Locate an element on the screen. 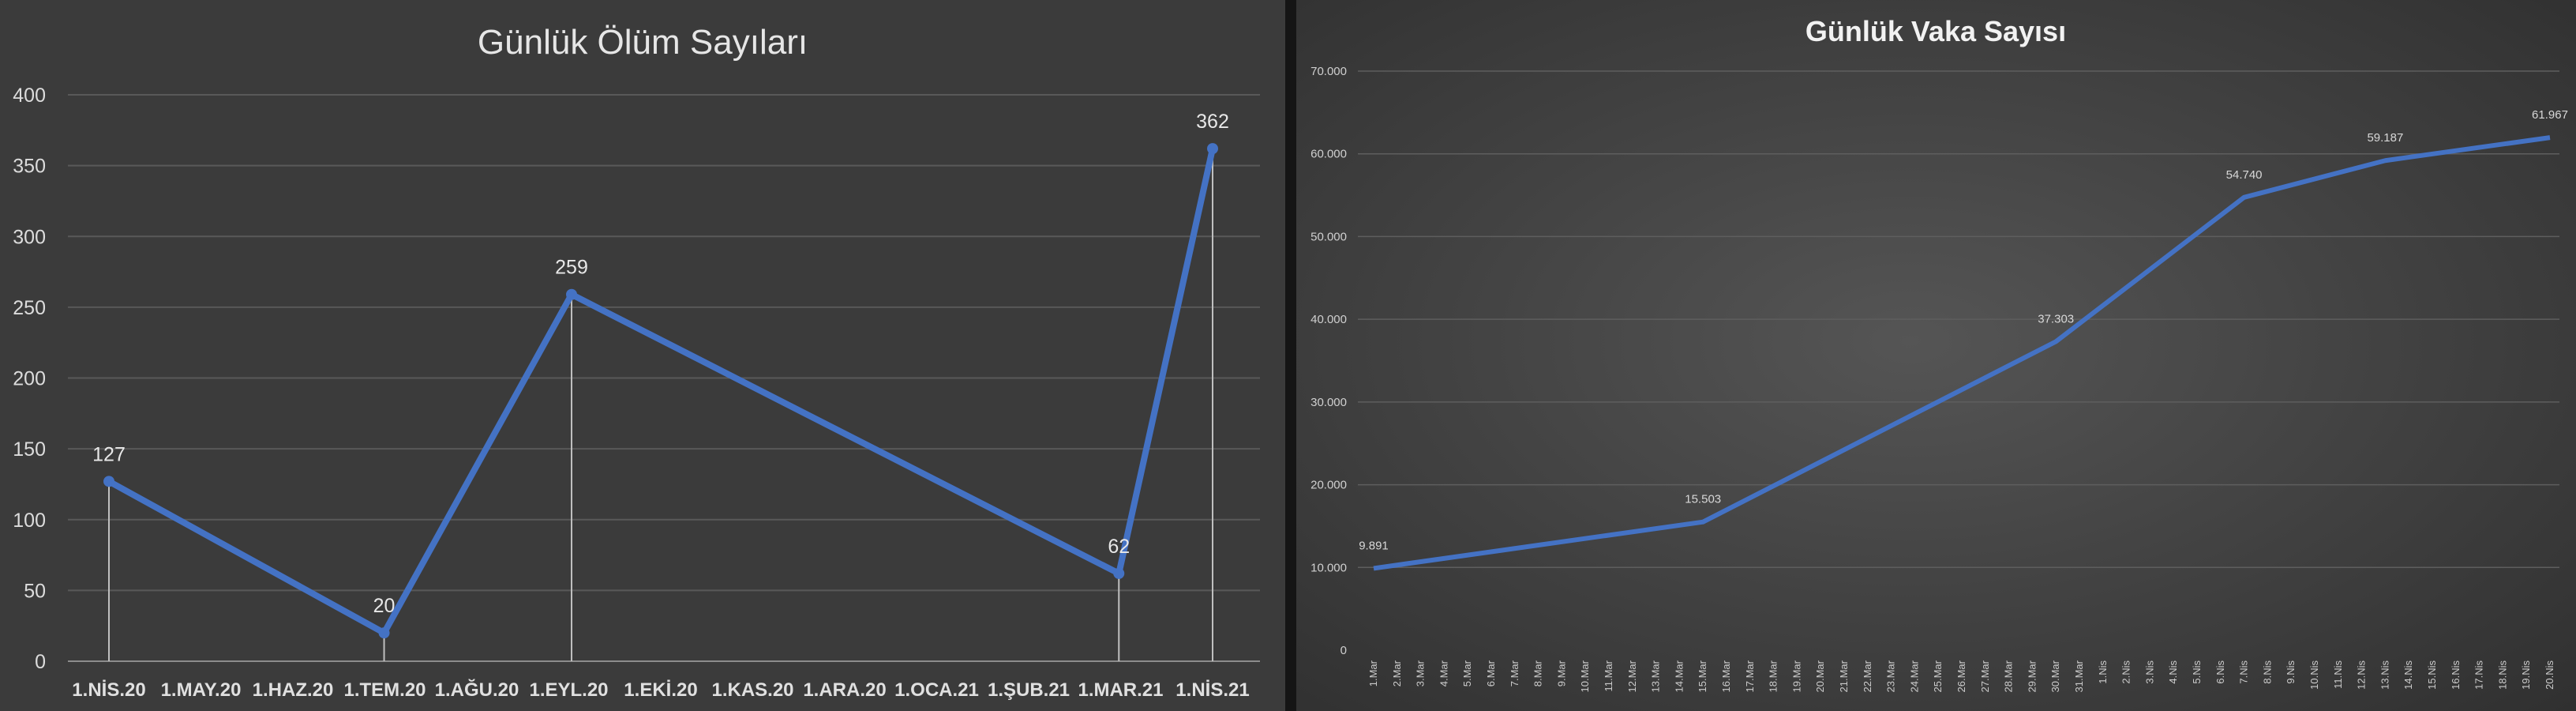 This screenshot has height=711, width=2576. case-x-tick-label: 11.Mar is located at coordinates (1608, 676).